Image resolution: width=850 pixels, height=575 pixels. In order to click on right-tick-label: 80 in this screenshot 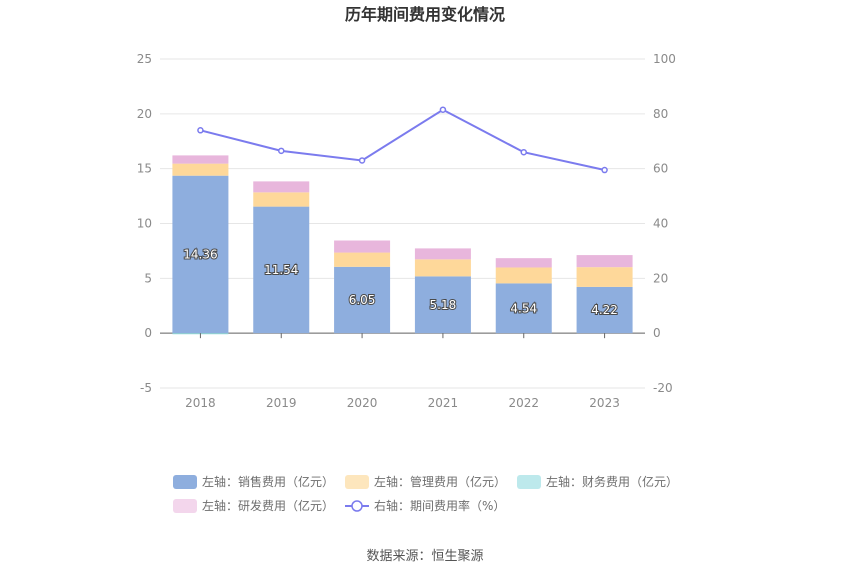, I will do `click(660, 114)`.